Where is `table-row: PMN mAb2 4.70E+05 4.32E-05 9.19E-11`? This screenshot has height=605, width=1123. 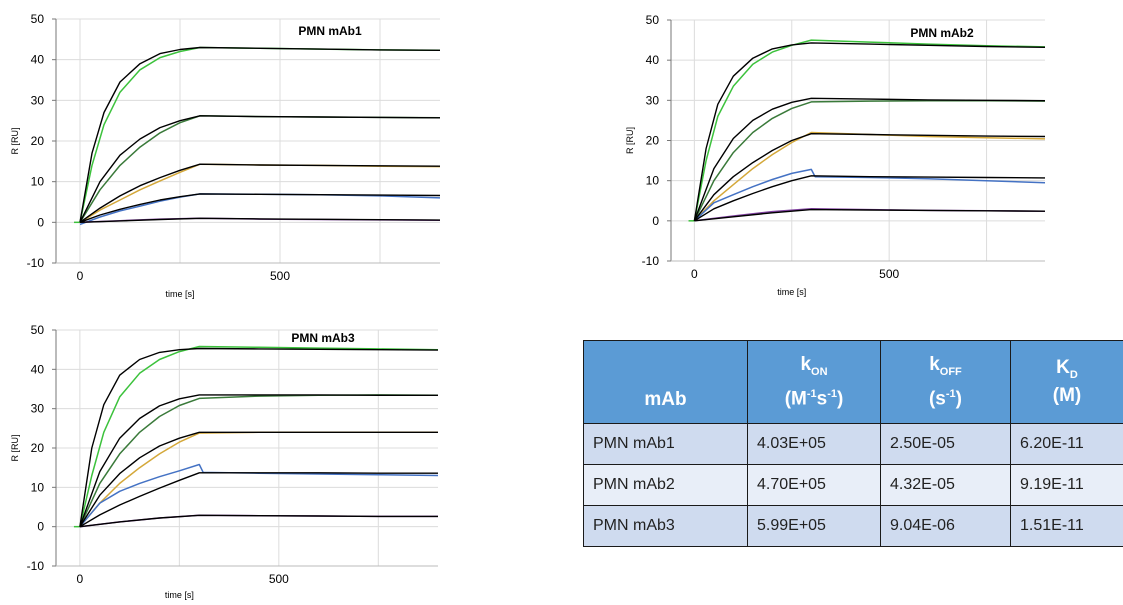 table-row: PMN mAb2 4.70E+05 4.32E-05 9.19E-11 is located at coordinates (853, 485).